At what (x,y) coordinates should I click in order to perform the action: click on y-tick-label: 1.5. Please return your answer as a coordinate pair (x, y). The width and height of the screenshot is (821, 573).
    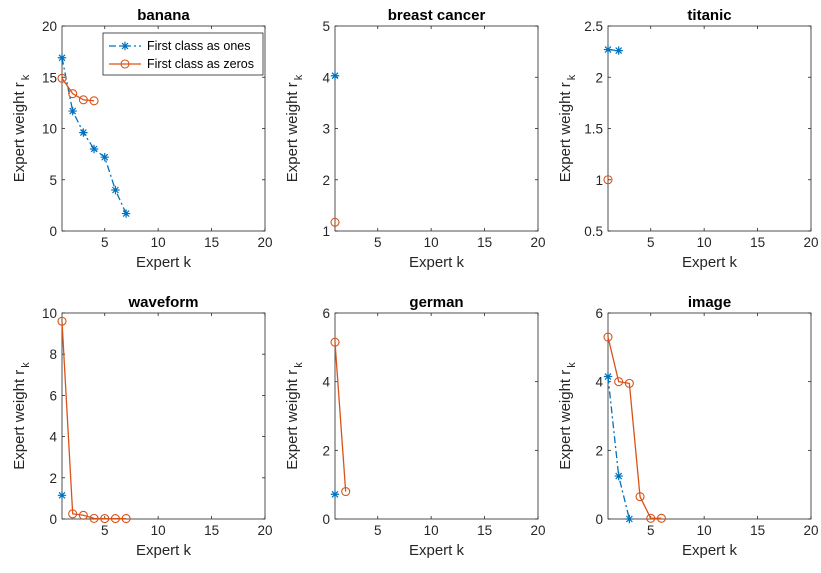
    Looking at the image, I should click on (593, 129).